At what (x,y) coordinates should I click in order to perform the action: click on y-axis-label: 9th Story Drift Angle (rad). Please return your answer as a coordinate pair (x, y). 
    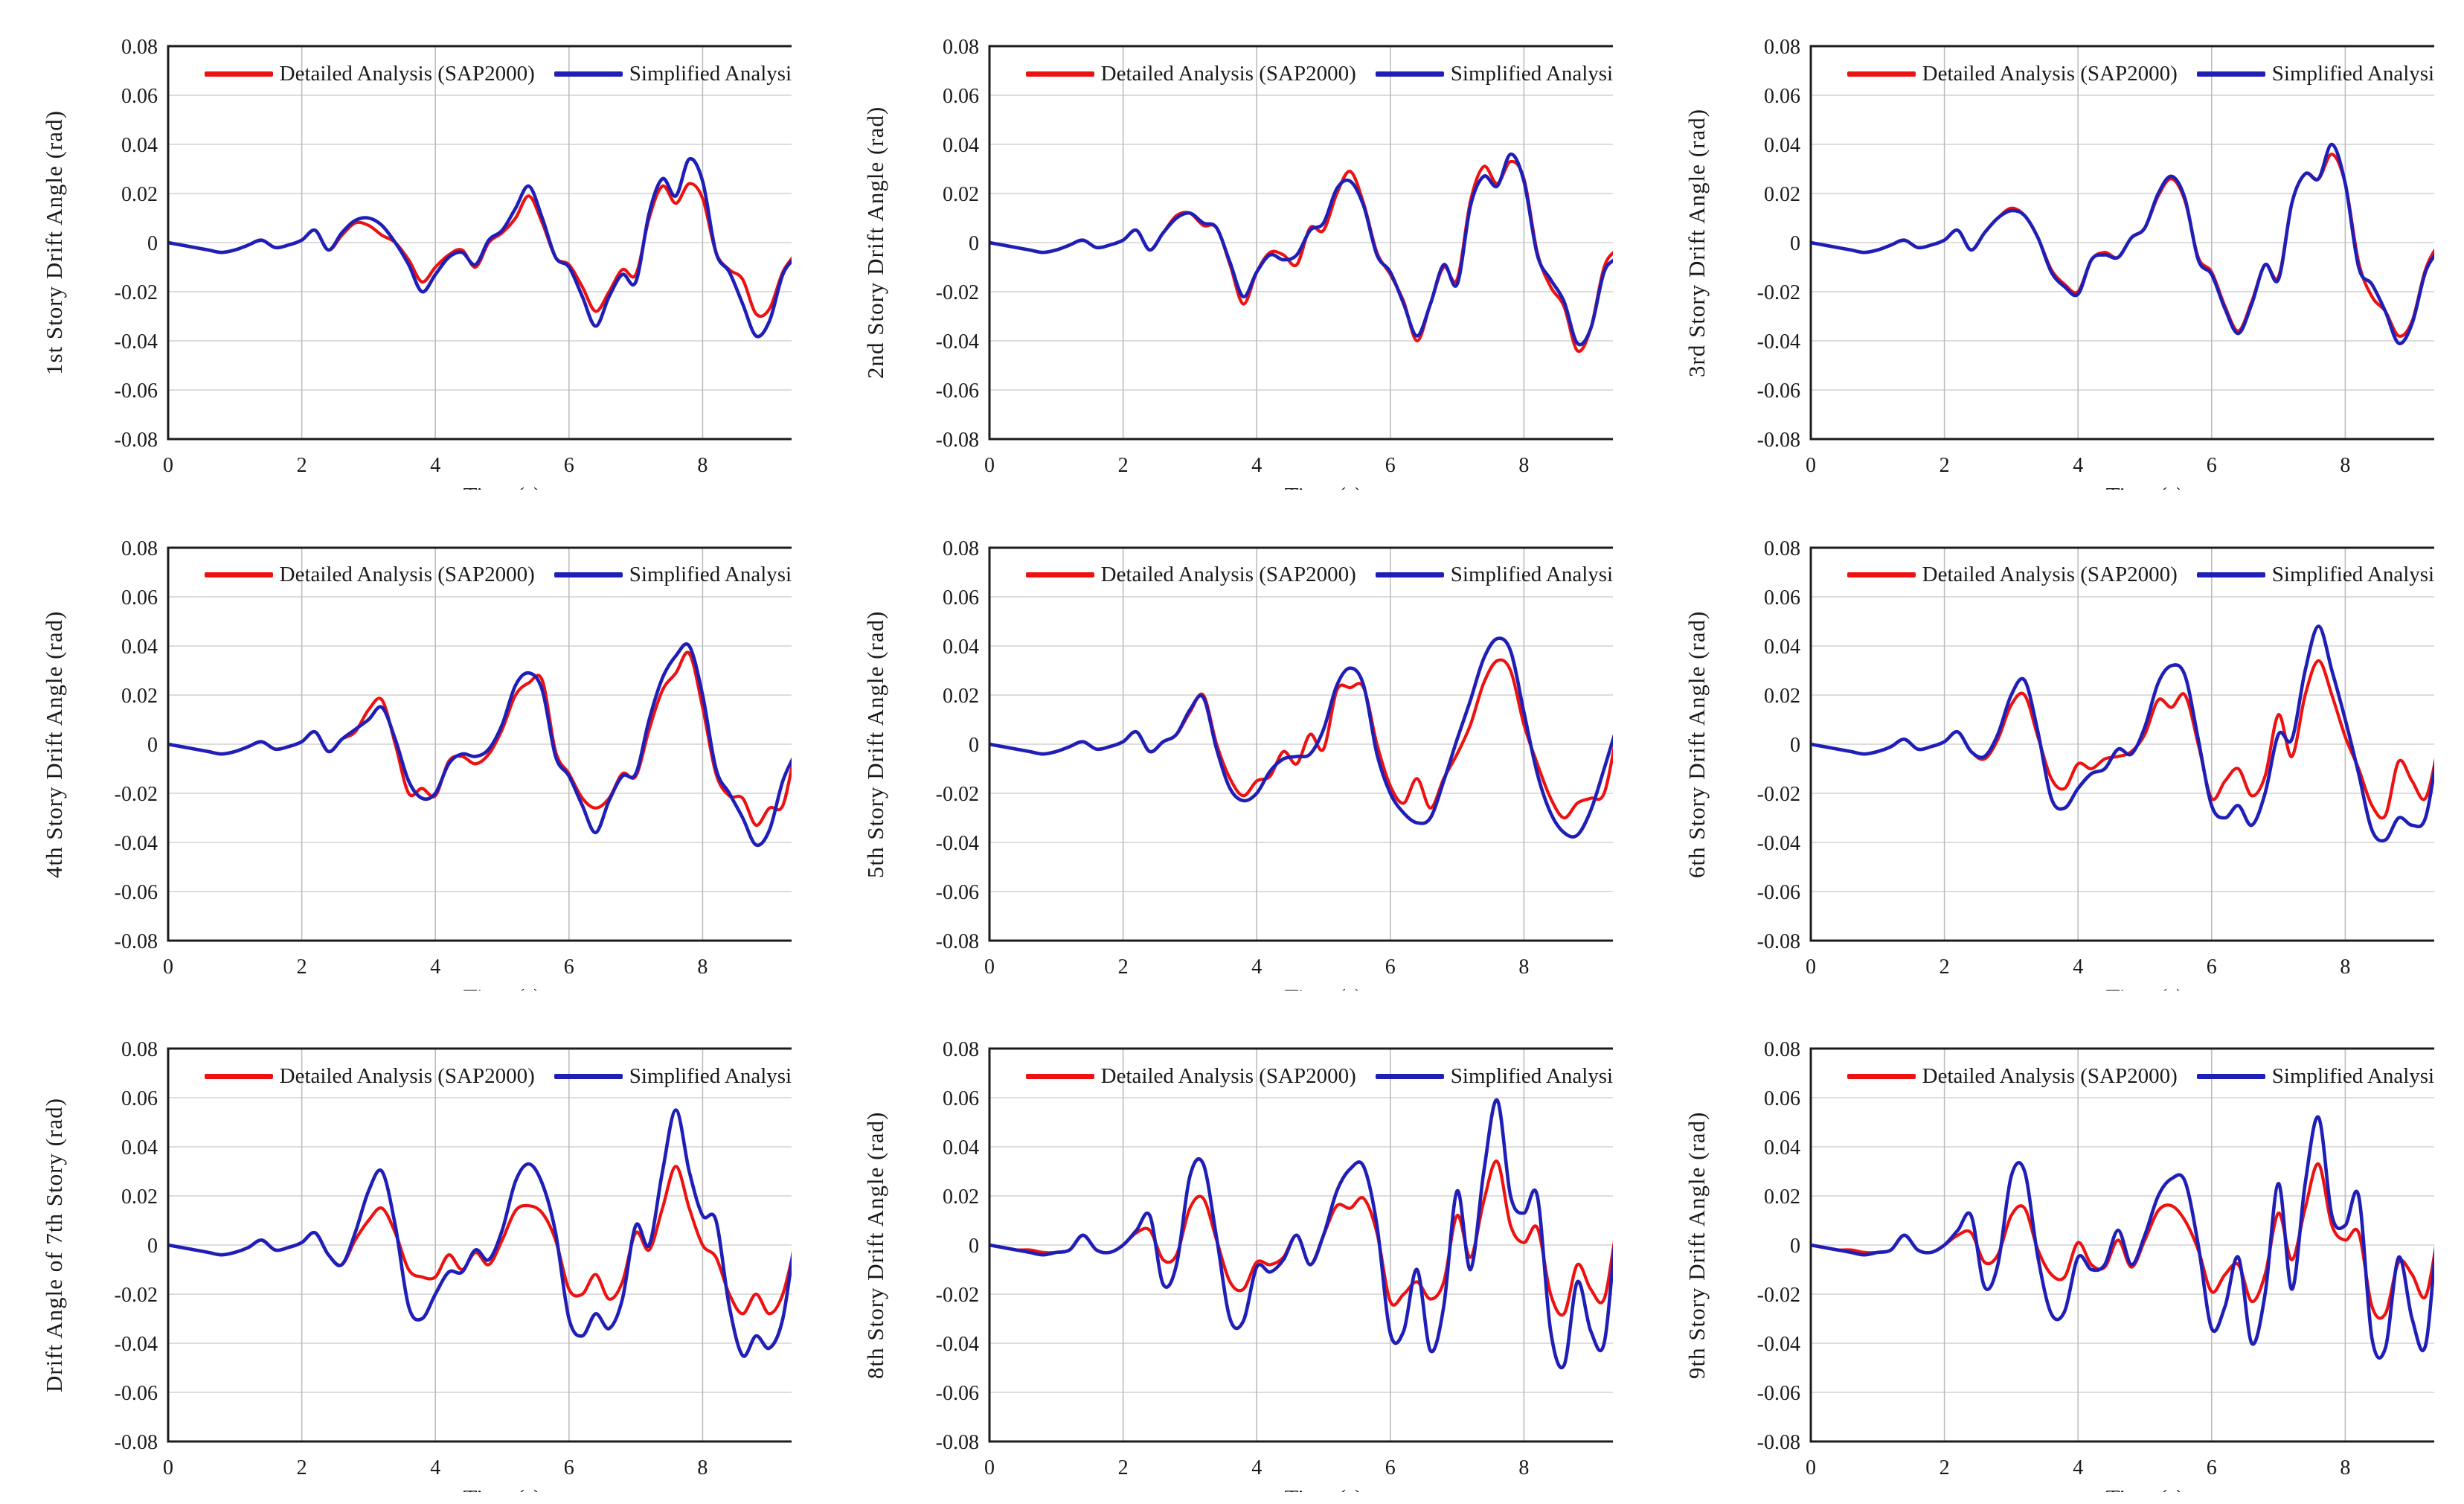
    Looking at the image, I should click on (1697, 1245).